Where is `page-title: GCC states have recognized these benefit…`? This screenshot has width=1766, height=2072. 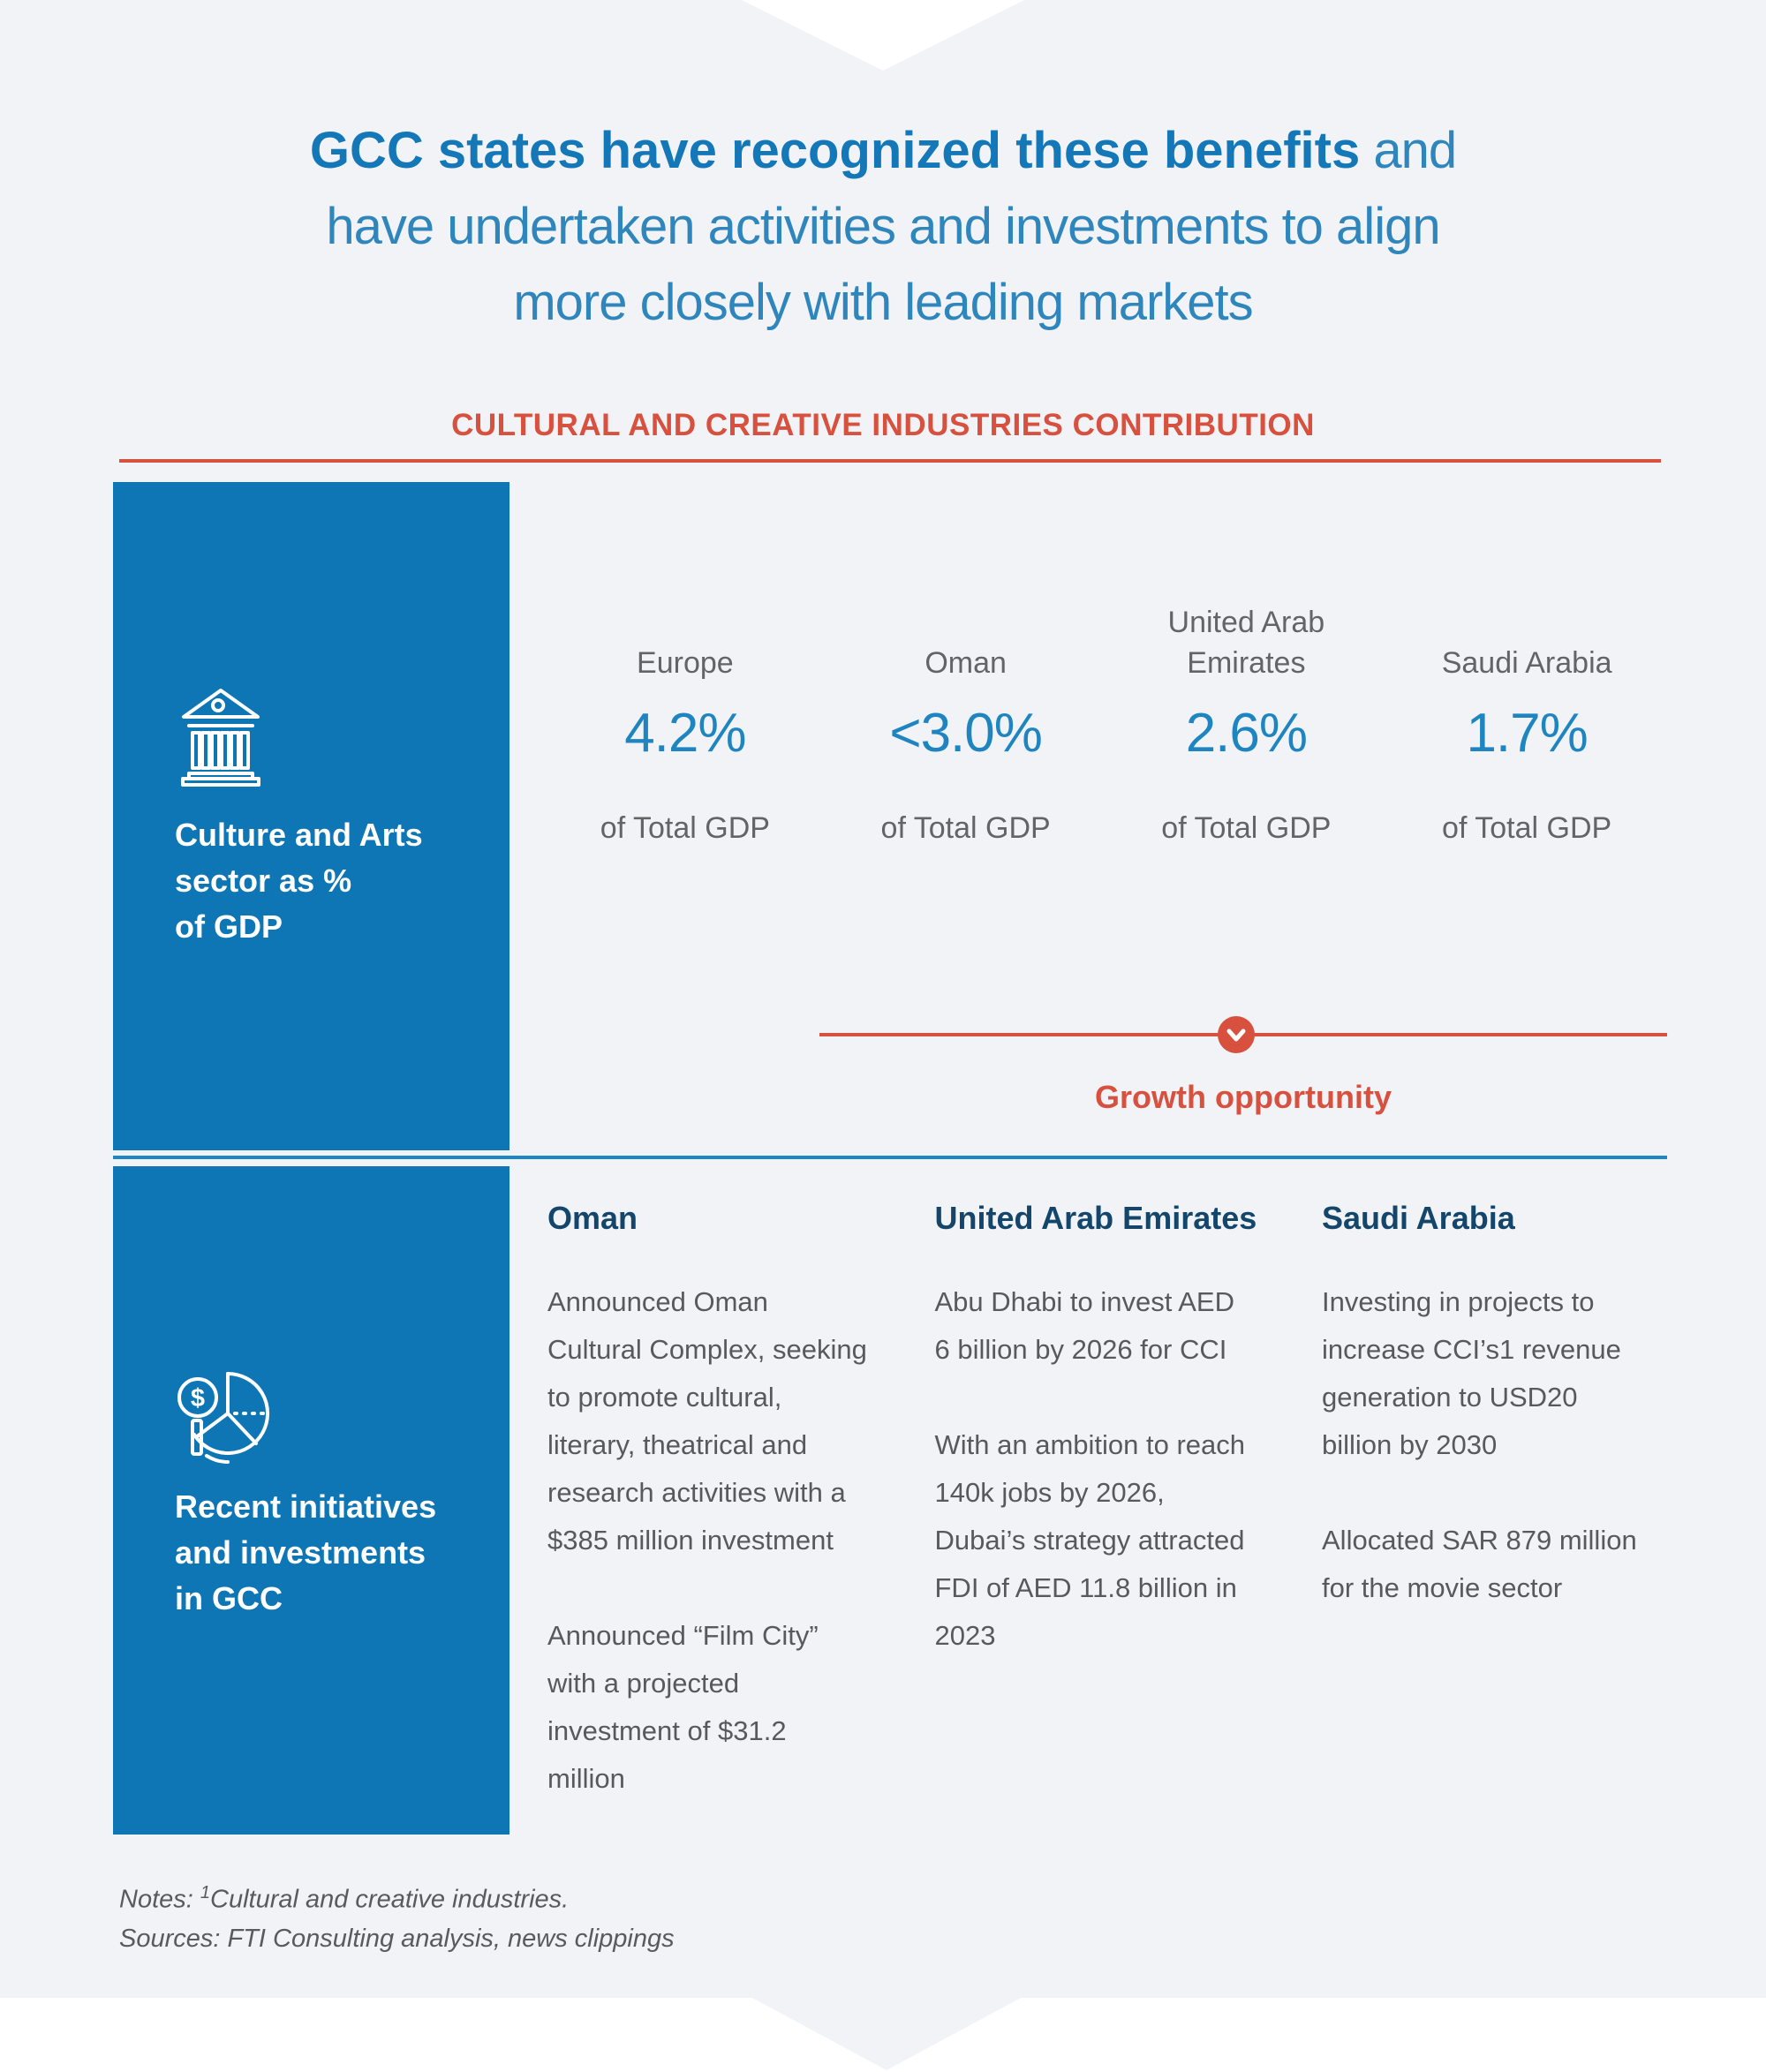
page-title: GCC states have recognized these benefit… is located at coordinates (883, 227).